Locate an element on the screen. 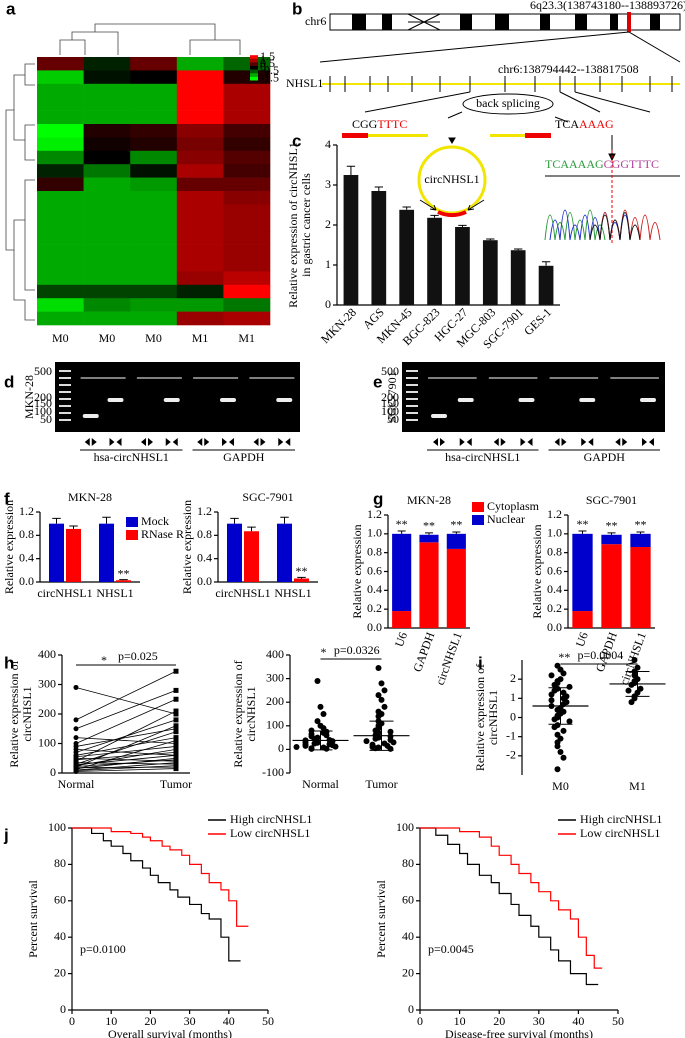 This screenshot has height=1038, width=685. lane-label: gDNA is located at coordinates (272, 369).